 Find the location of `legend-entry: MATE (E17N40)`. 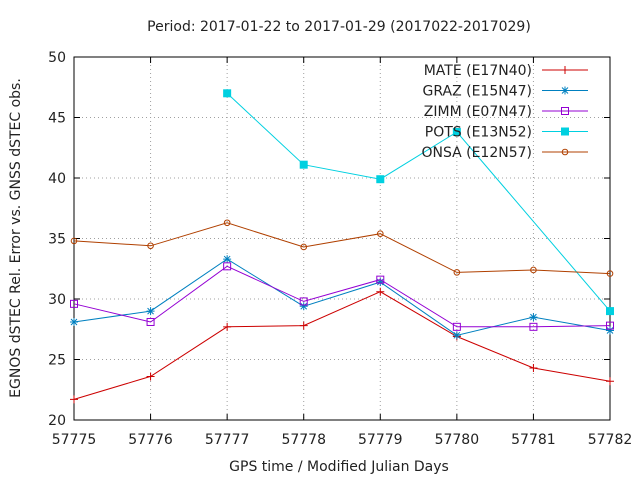

legend-entry: MATE (E17N40) is located at coordinates (506, 71).